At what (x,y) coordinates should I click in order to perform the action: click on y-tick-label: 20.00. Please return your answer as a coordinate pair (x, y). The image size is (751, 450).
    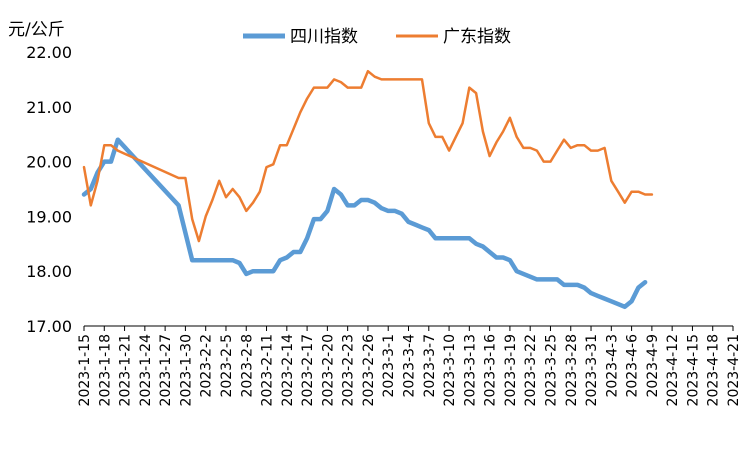
    Looking at the image, I should click on (49, 162).